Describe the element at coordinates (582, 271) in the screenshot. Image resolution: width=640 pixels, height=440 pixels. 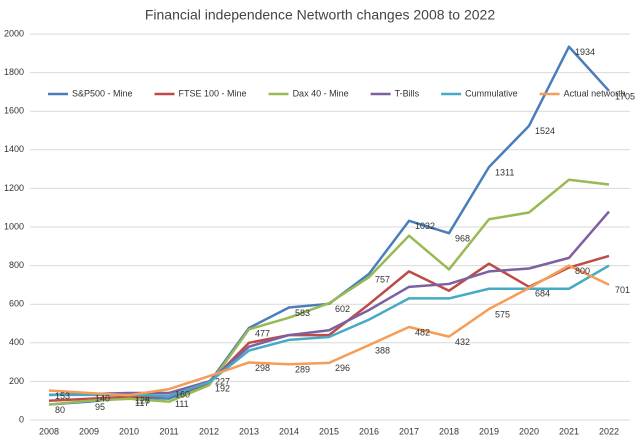
I see `data-label: 800` at that location.